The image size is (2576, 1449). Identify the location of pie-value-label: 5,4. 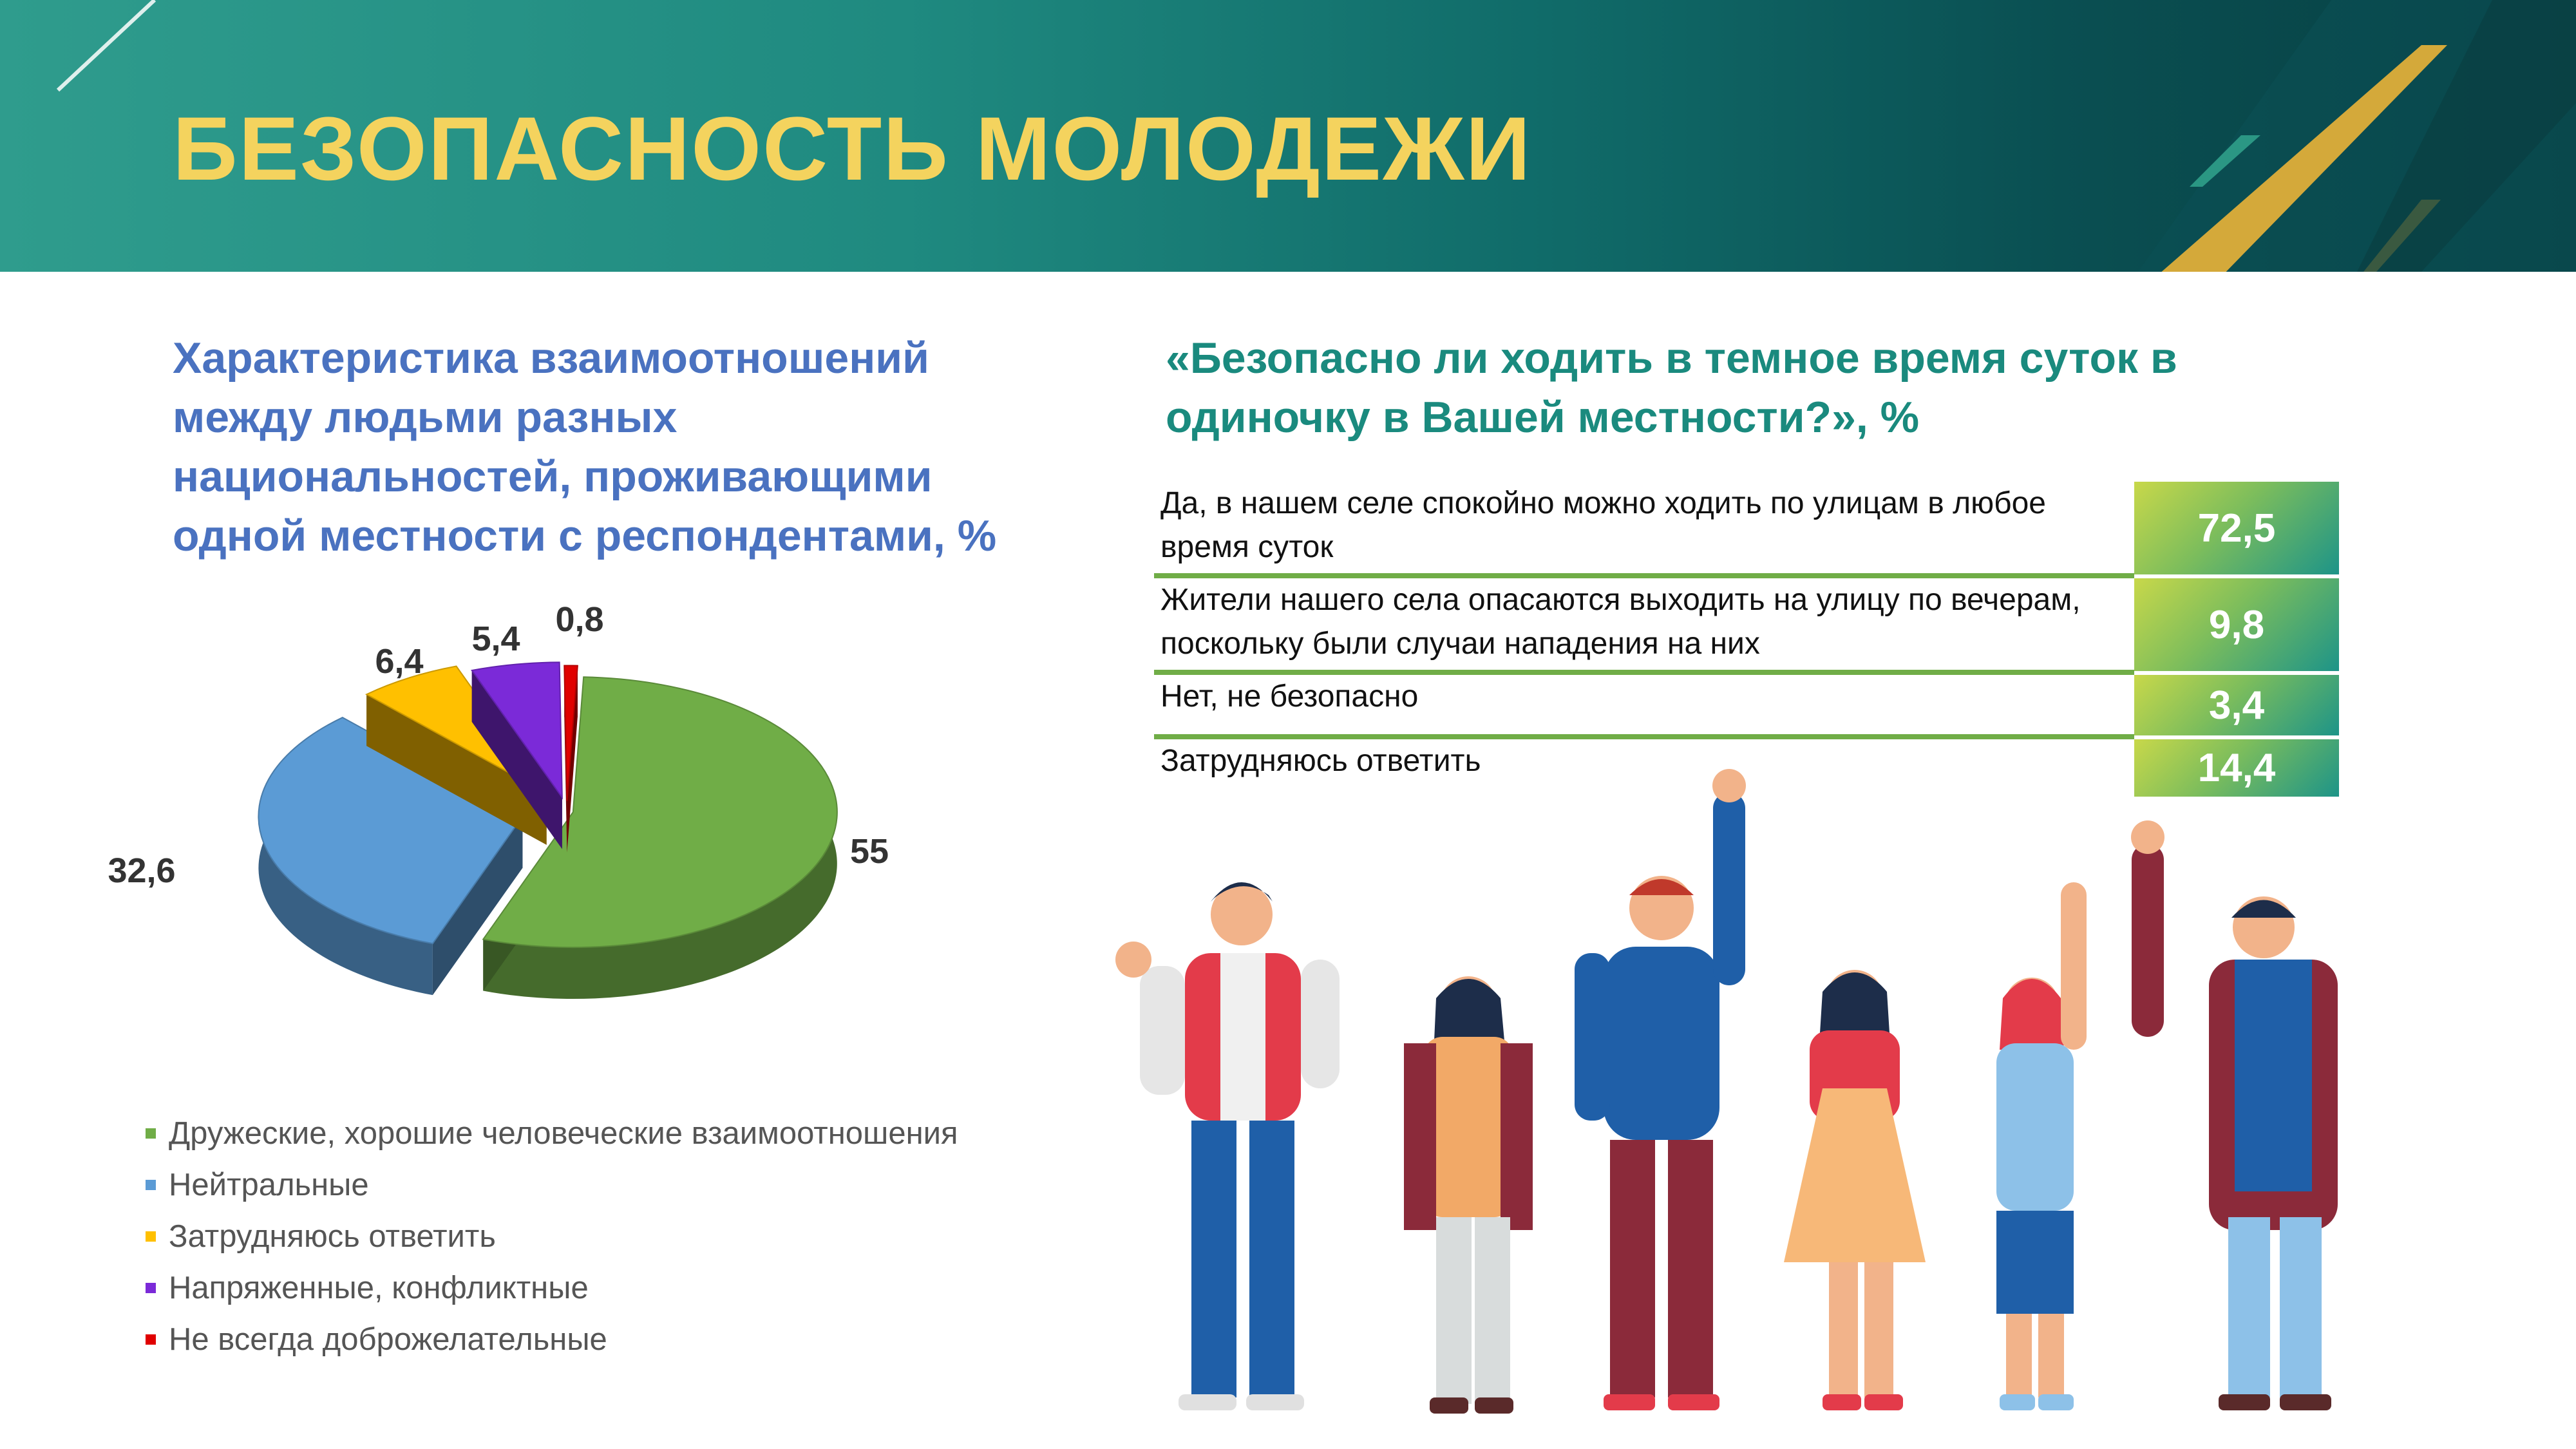
(496, 639).